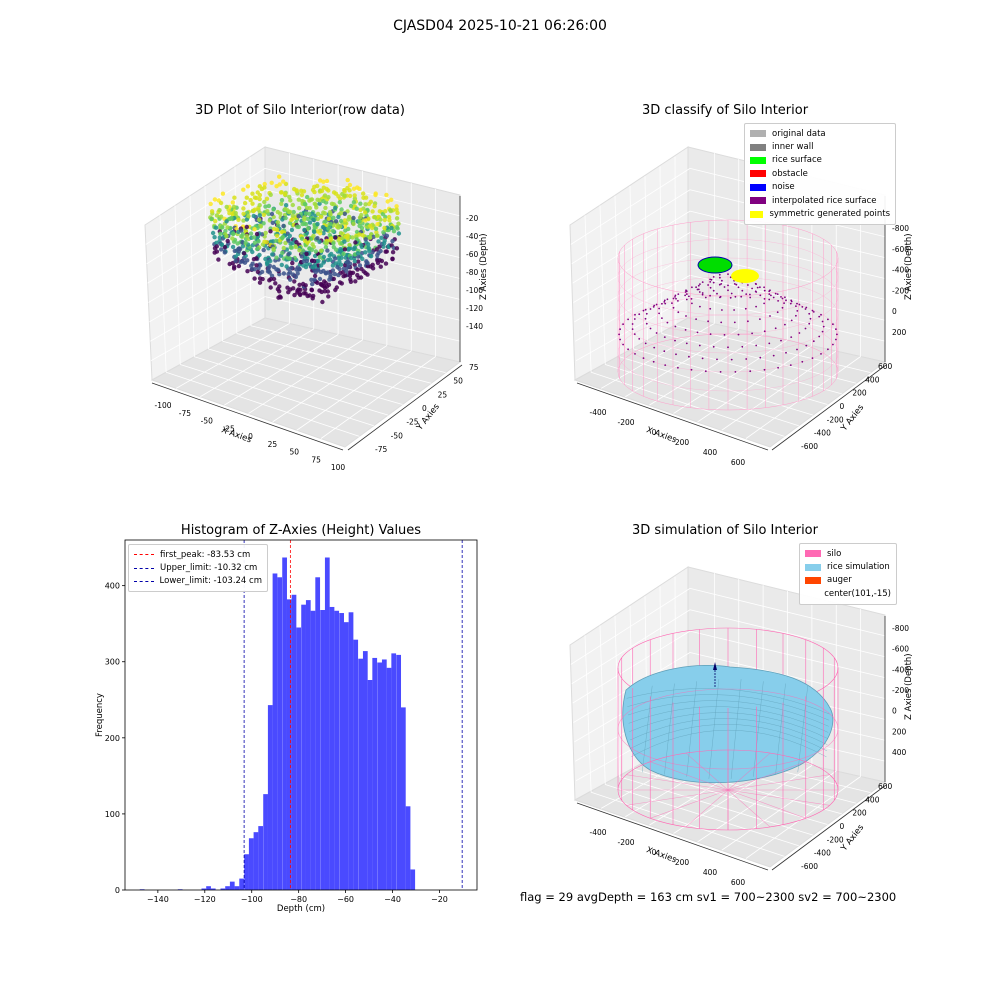 This screenshot has width=1000, height=1000. Describe the element at coordinates (710, 872) in the screenshot. I see `x-tick-label: 400` at that location.